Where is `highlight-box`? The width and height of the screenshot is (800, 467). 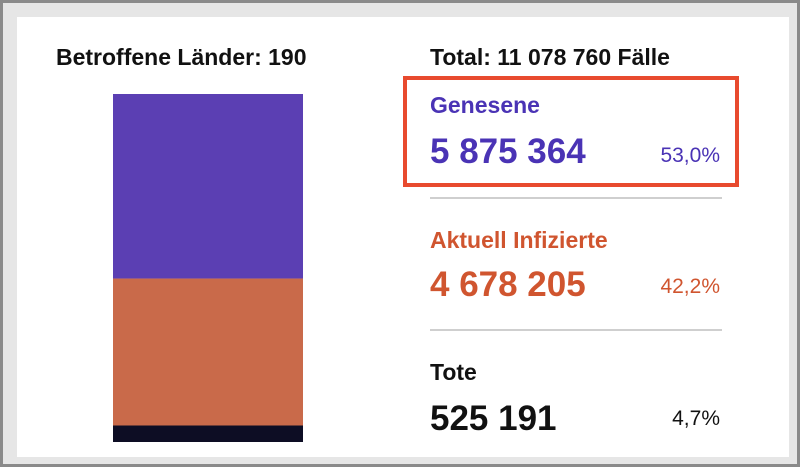
highlight-box is located at coordinates (571, 131).